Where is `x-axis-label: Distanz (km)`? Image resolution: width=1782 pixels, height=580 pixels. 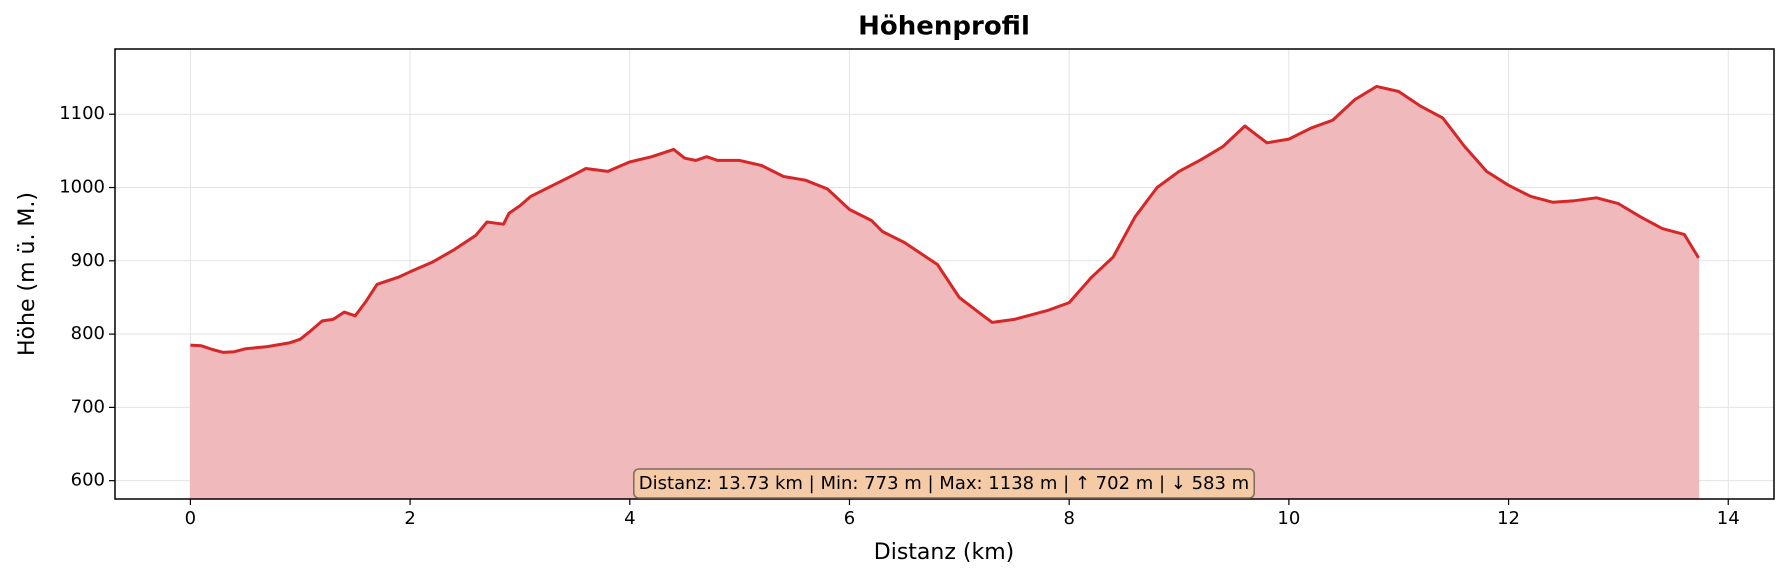
x-axis-label: Distanz (km) is located at coordinates (944, 552).